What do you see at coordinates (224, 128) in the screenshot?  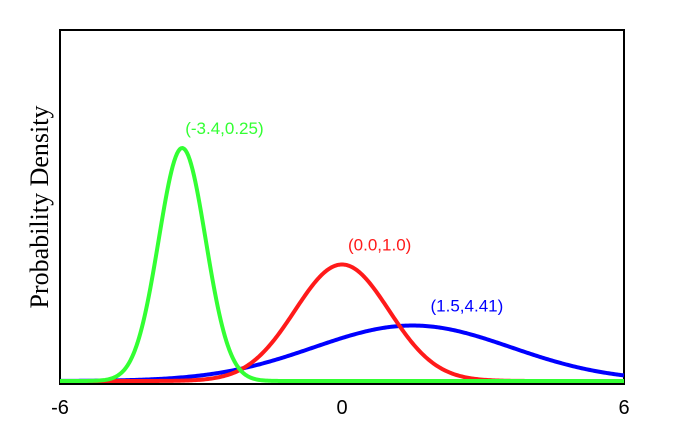 I see `annotation-label-0: (-3.4,0.25)` at bounding box center [224, 128].